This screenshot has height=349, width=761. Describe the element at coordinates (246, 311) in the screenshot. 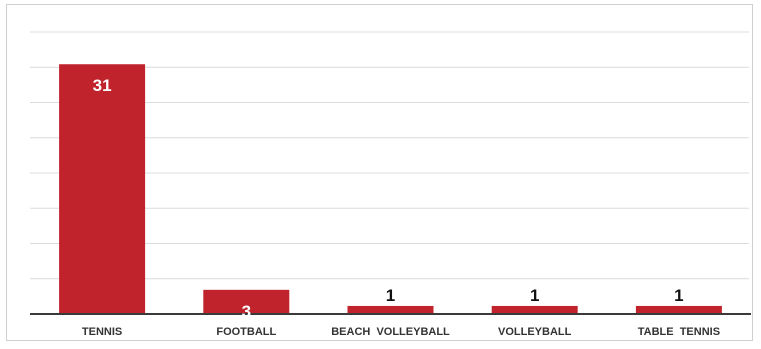

I see `value-label: 3` at that location.